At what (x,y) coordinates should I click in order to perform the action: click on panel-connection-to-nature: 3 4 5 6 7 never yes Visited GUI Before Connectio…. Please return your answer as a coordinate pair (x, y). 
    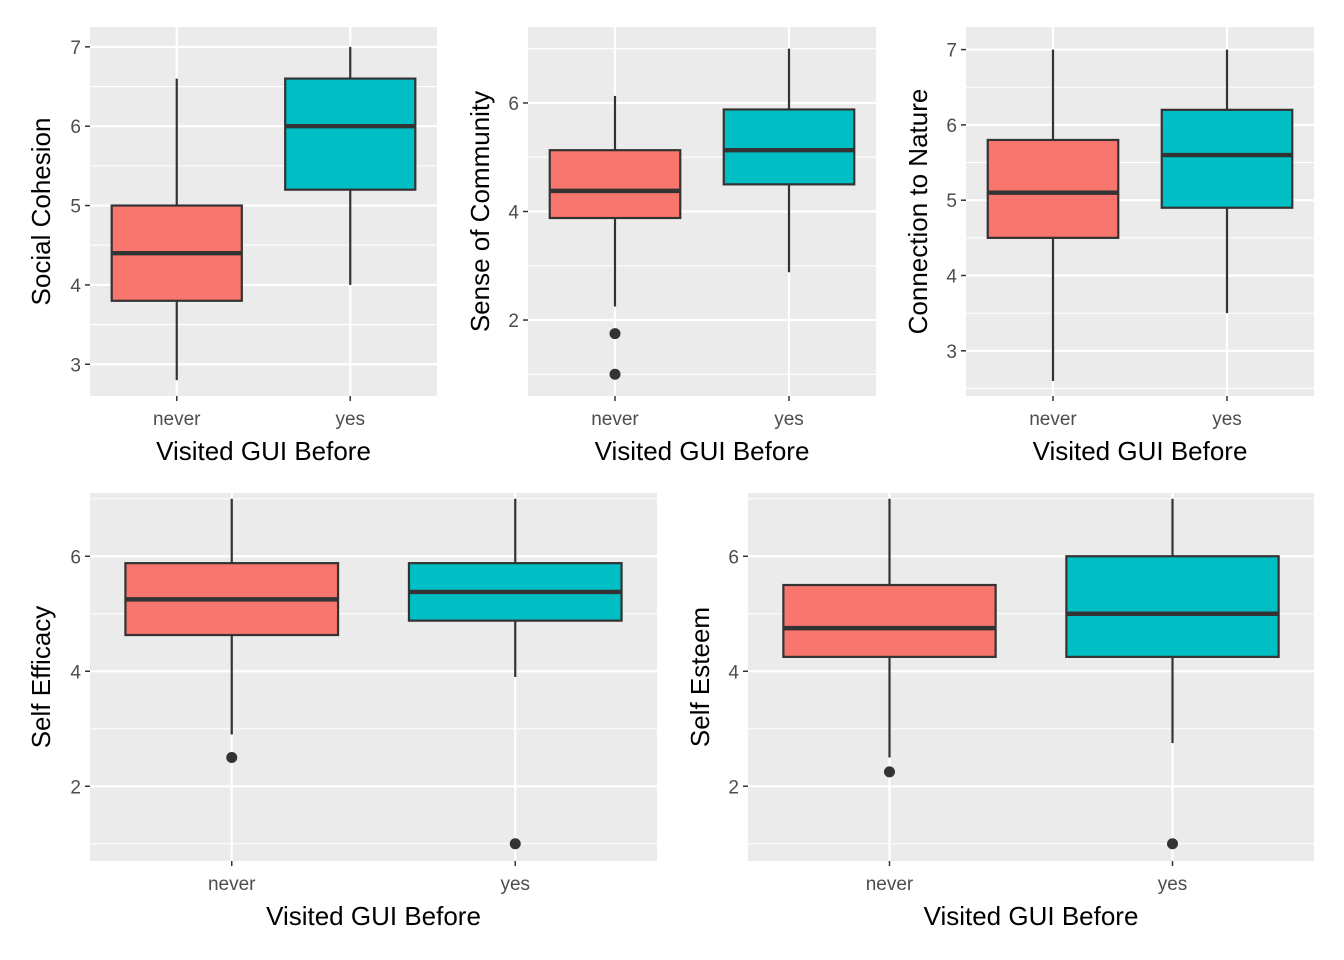
    Looking at the image, I should click on (1108, 246).